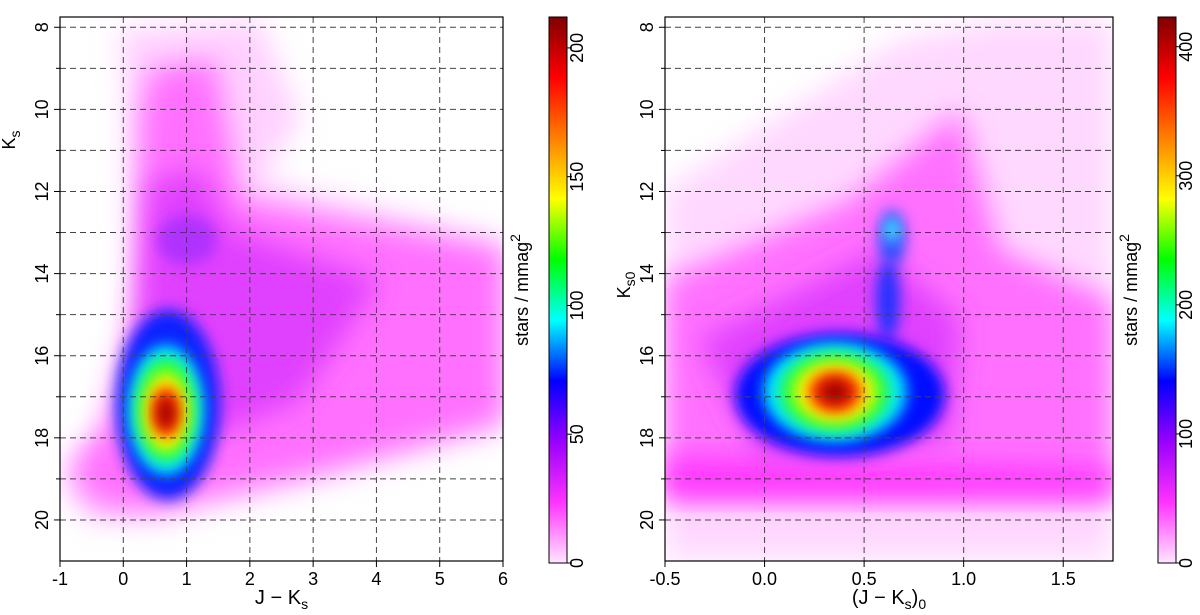 This screenshot has height=615, width=1200. What do you see at coordinates (878, 598) in the screenshot?
I see `x-axis-label-part: (J − K` at bounding box center [878, 598].